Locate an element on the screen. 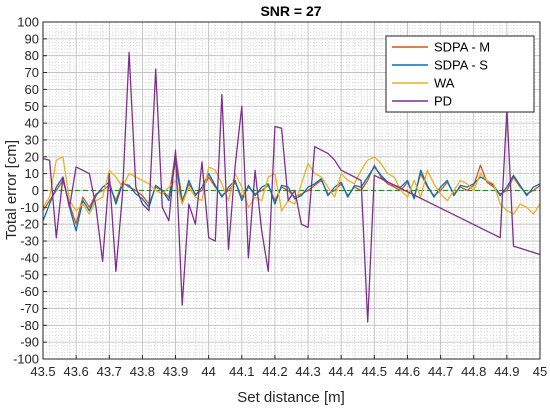 The image size is (550, 410). legend-label: SDPA - M is located at coordinates (462, 47).